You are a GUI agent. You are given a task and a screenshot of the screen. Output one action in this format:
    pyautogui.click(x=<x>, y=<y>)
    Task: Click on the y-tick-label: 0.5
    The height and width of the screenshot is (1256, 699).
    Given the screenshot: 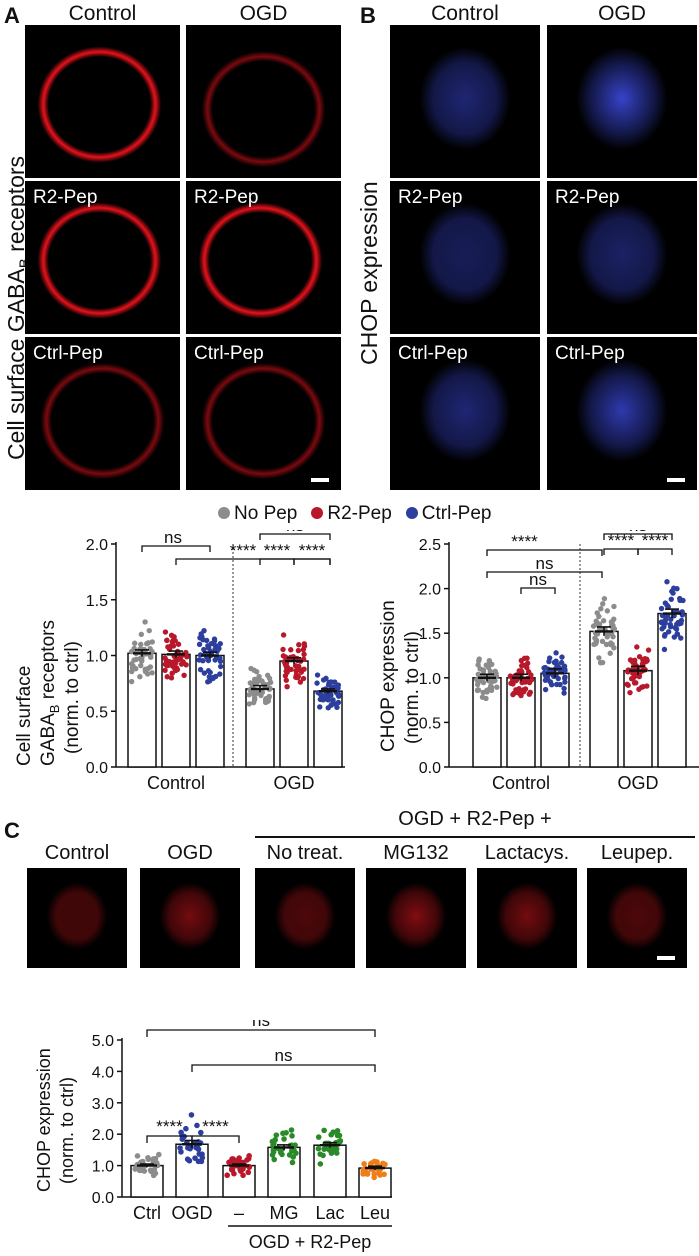 What is the action you would take?
    pyautogui.click(x=97, y=712)
    